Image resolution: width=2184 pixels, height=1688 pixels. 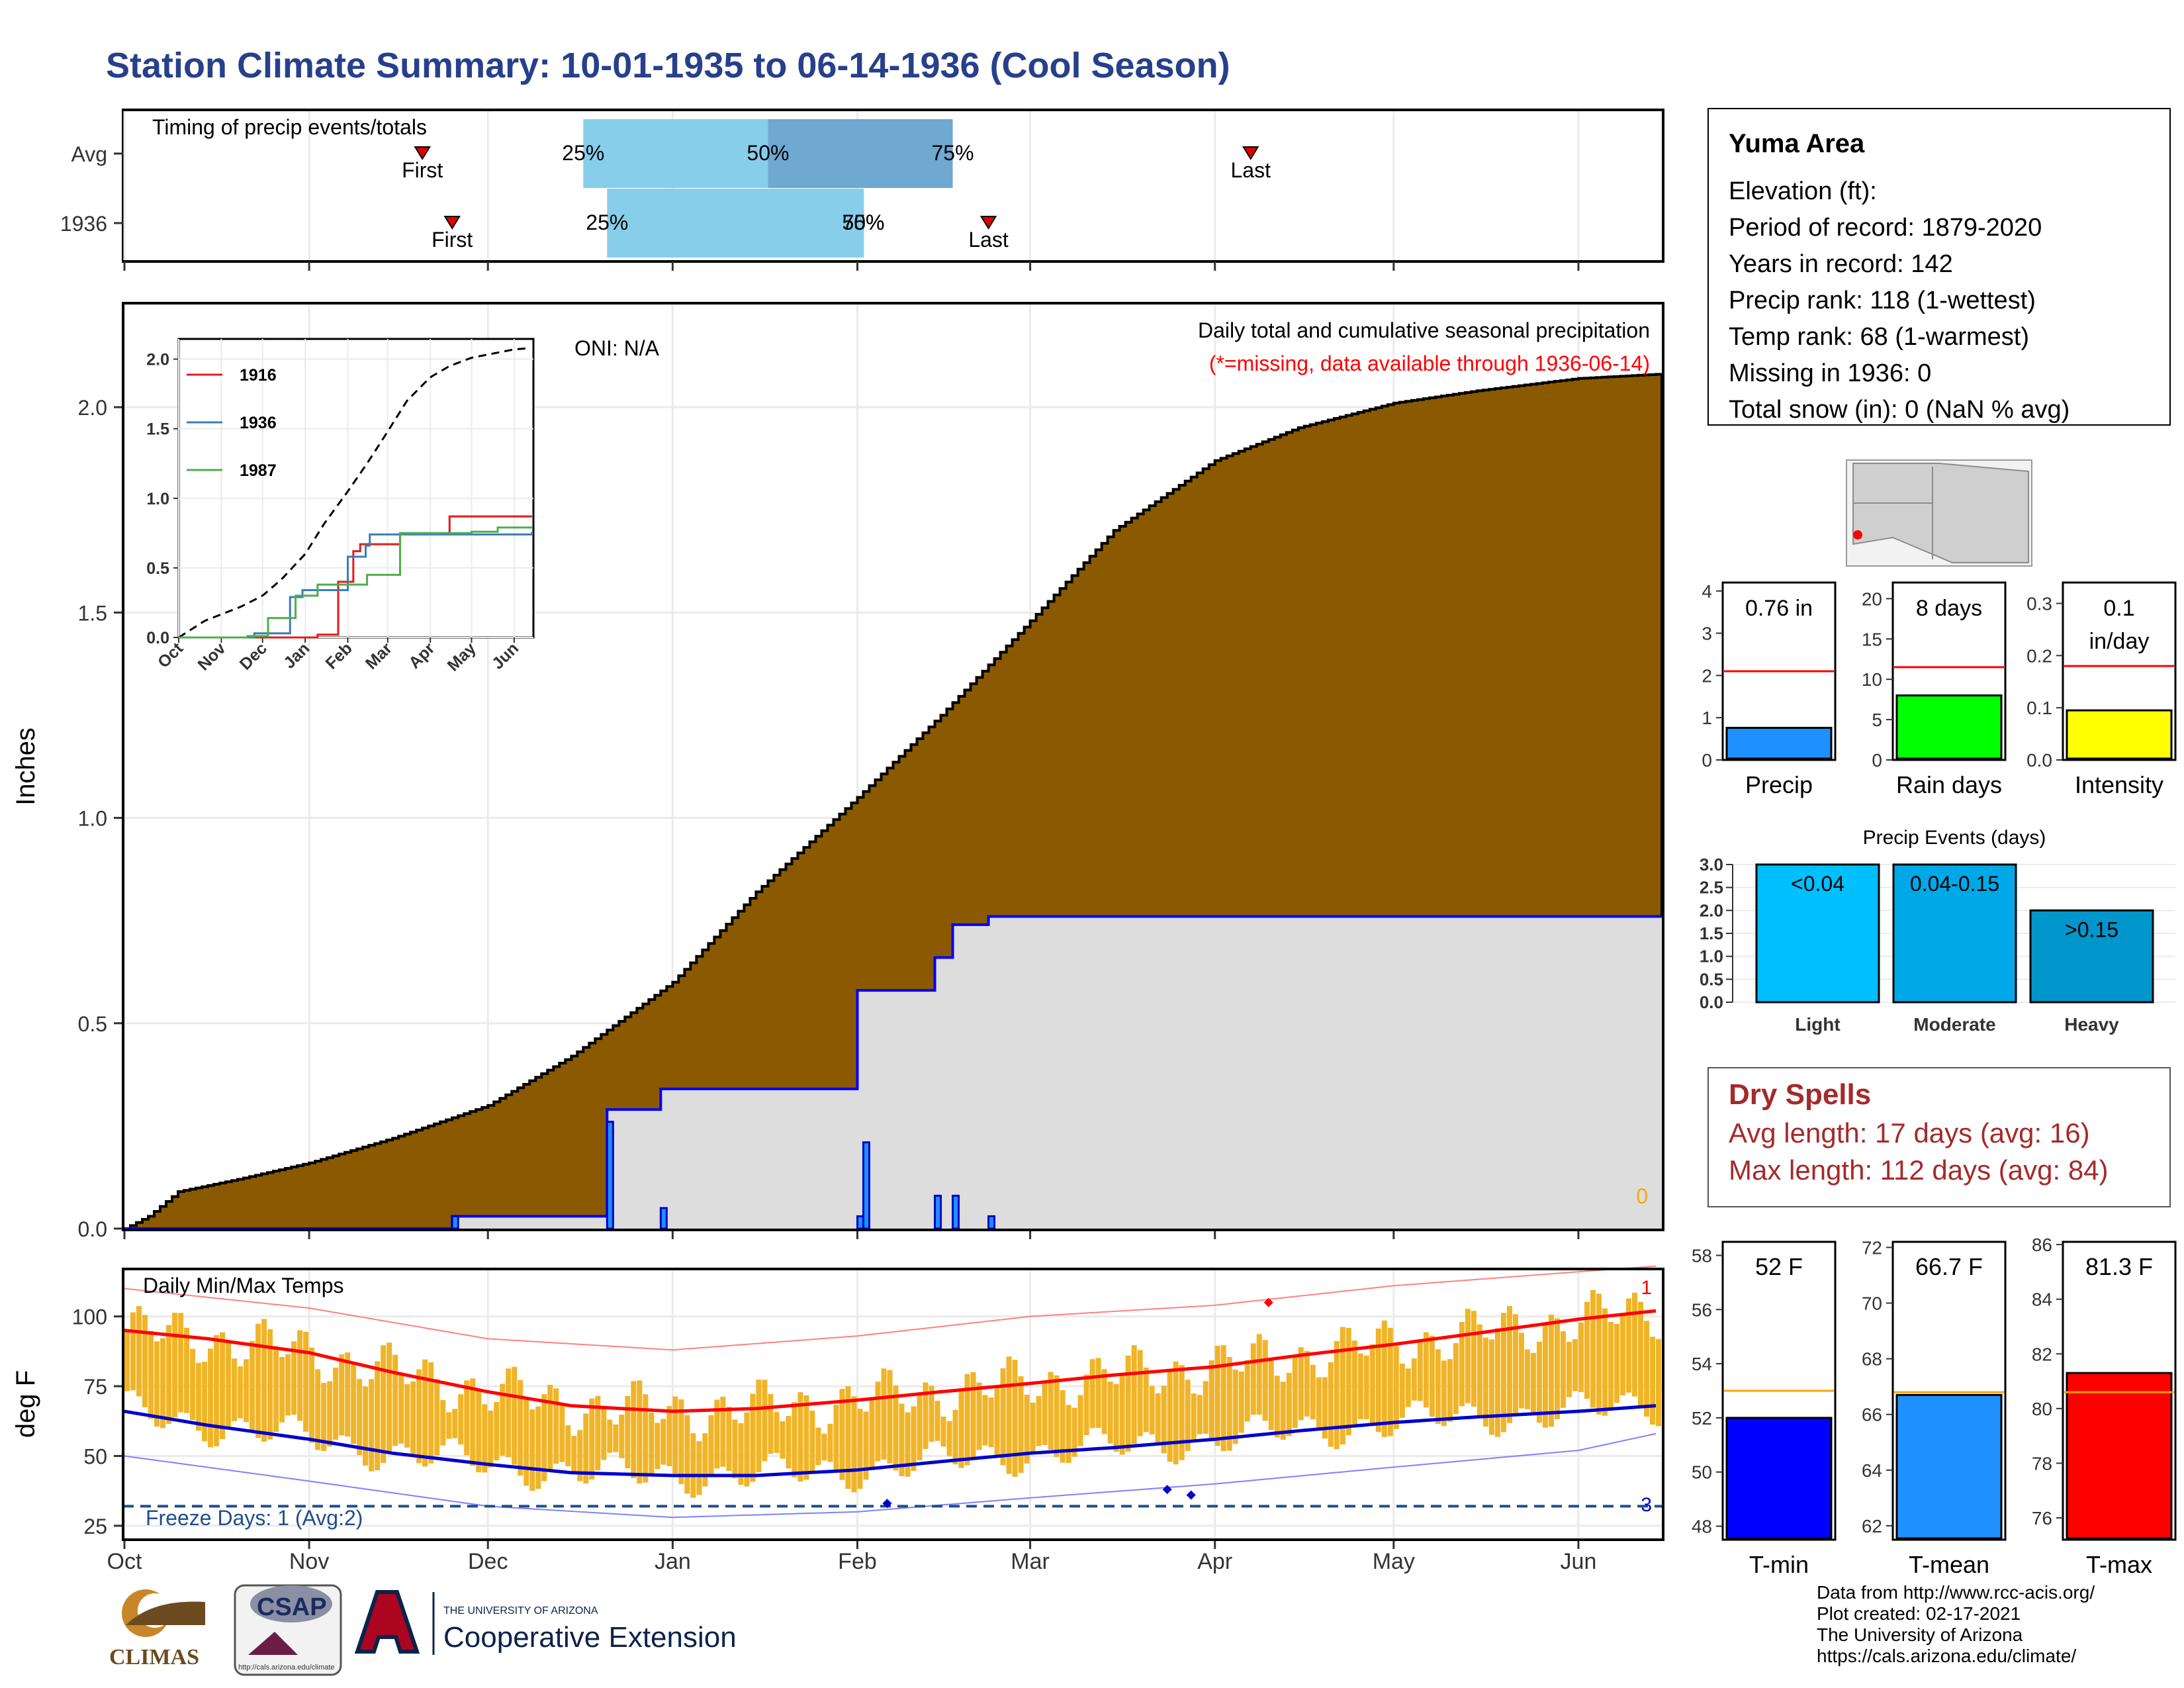 I want to click on rain-days-panel-value-bar, so click(x=1949, y=727).